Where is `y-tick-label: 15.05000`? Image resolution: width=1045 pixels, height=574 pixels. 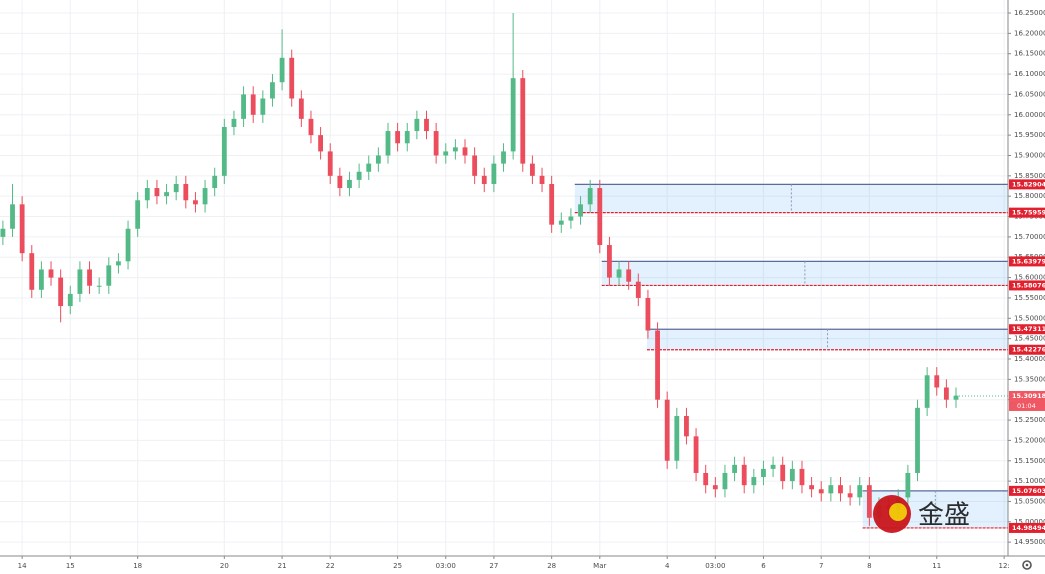 y-tick-label: 15.05000 is located at coordinates (1029, 501).